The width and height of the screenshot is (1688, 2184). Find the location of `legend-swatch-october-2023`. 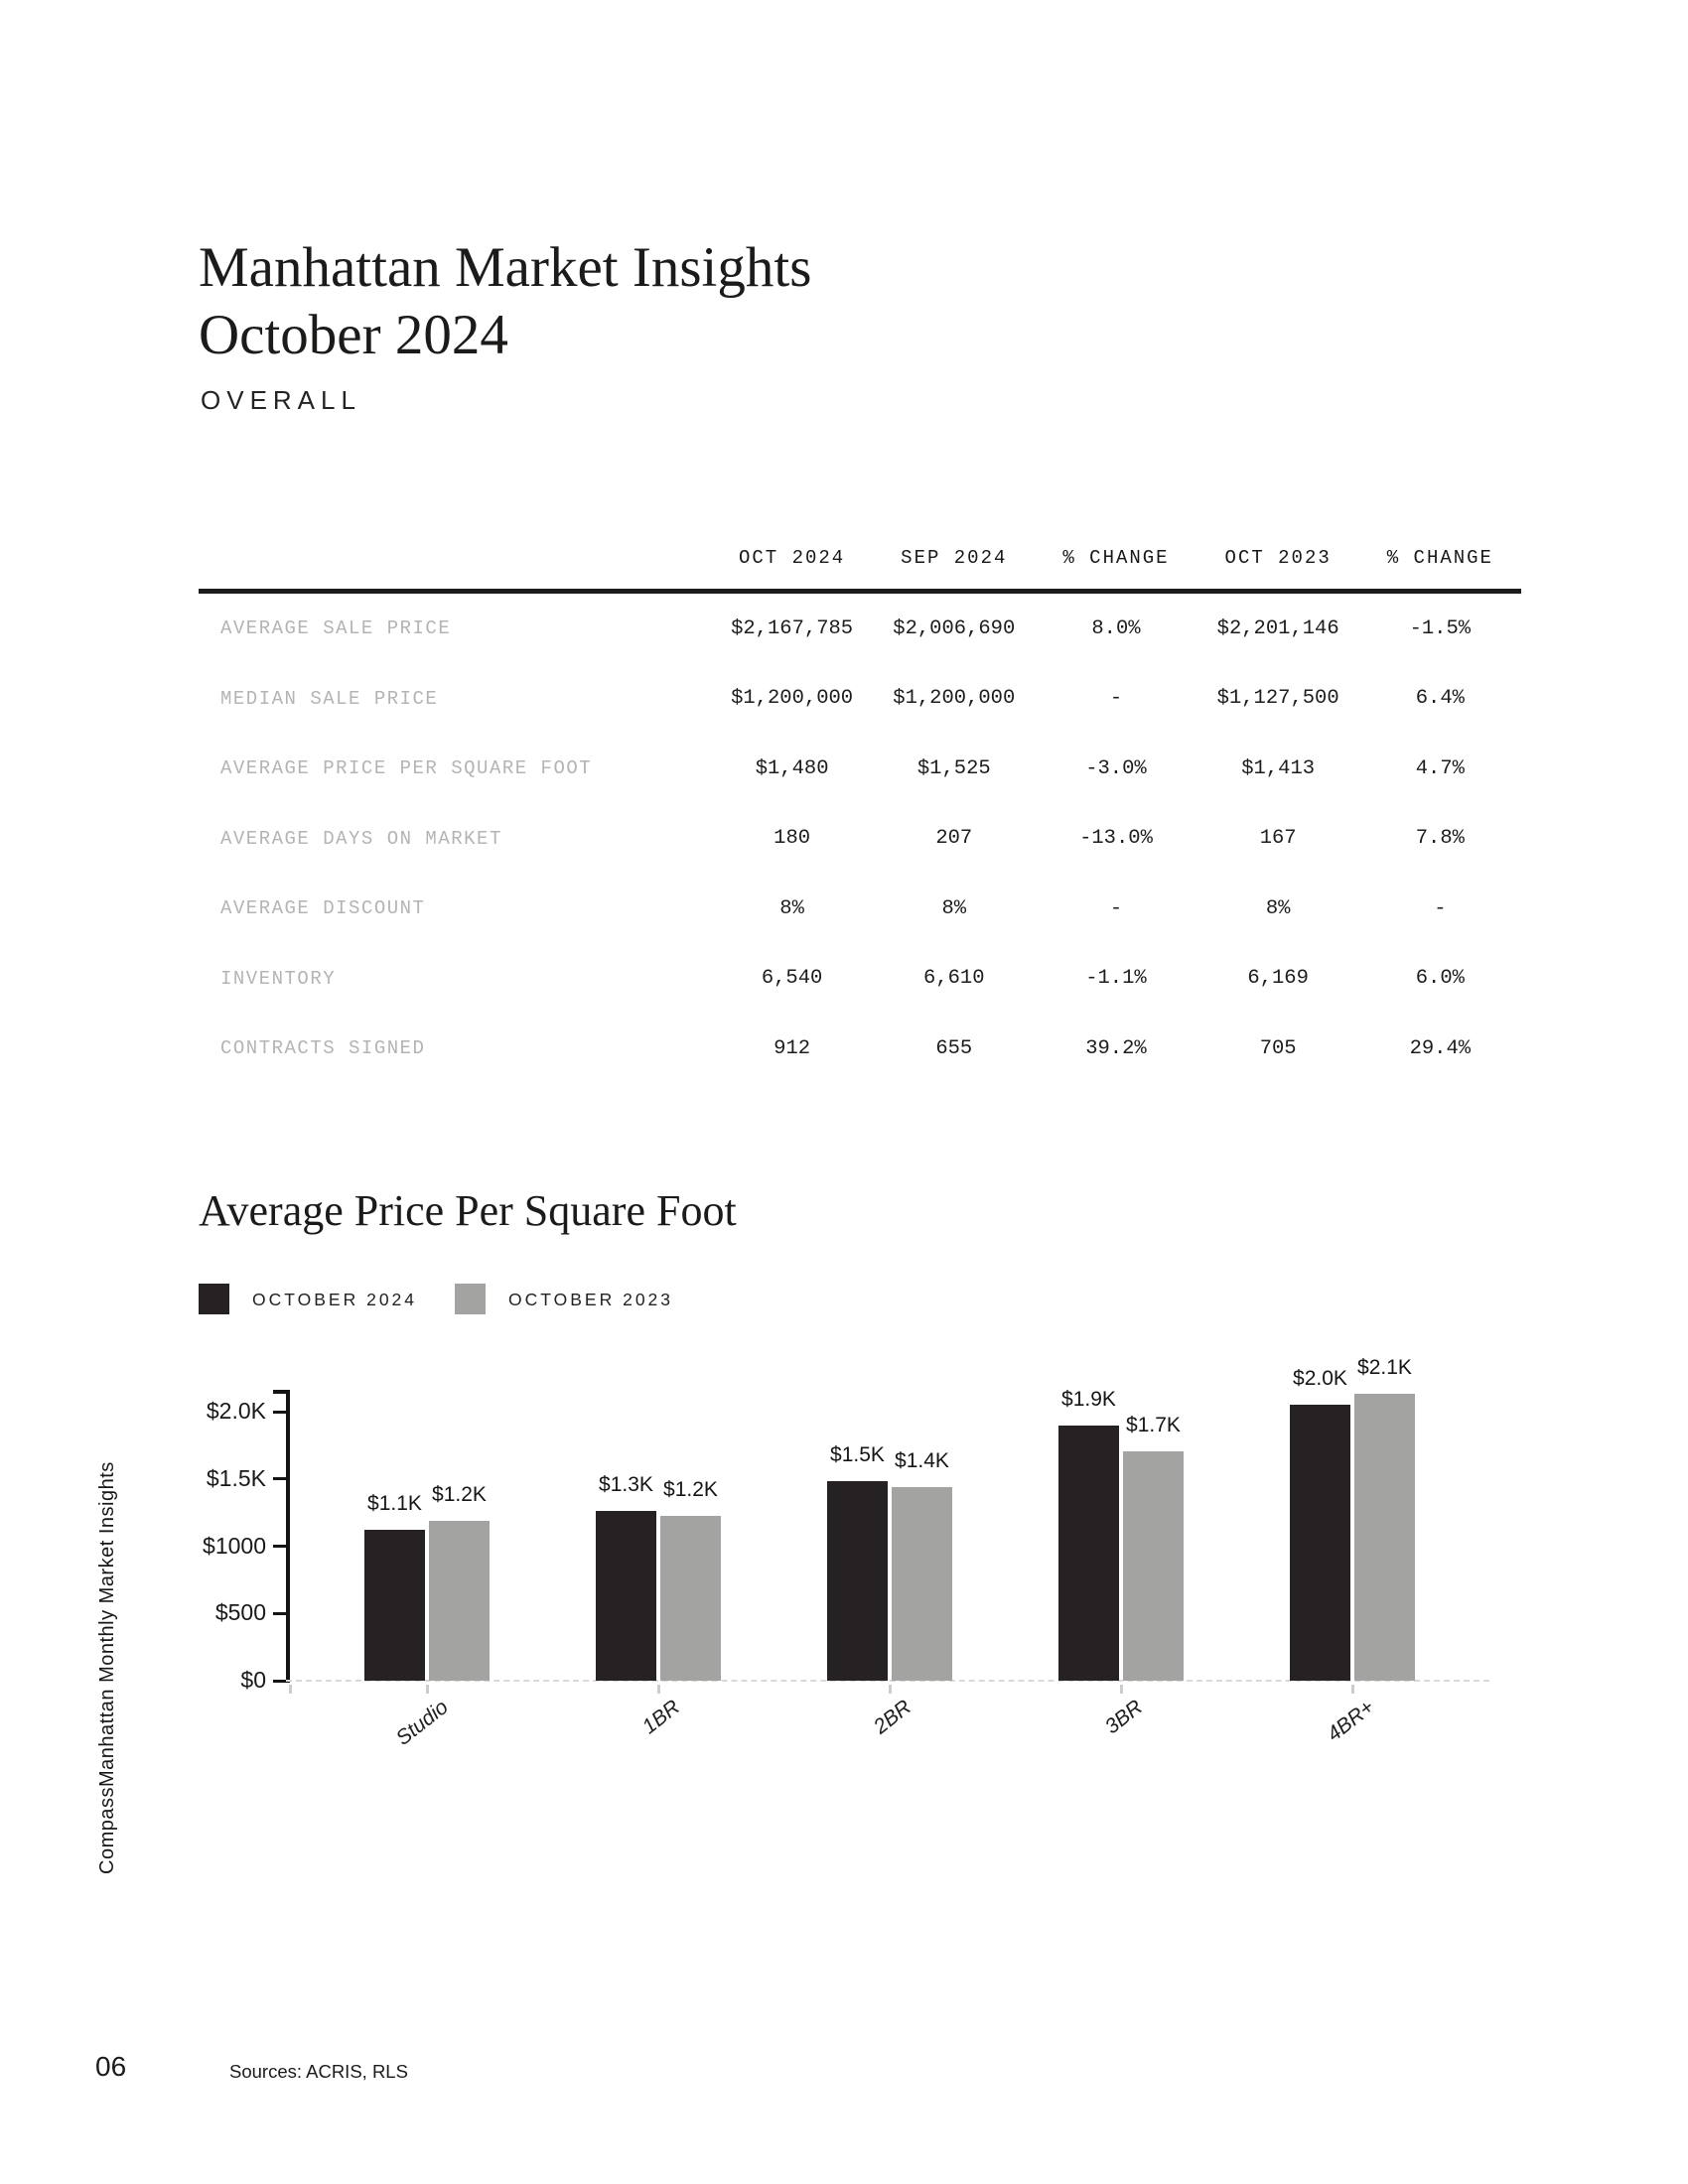

legend-swatch-october-2023 is located at coordinates (471, 1299).